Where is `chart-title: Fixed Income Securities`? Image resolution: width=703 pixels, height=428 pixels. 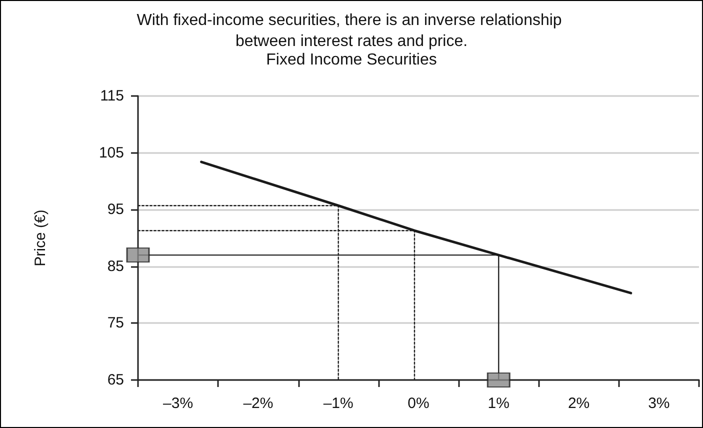 chart-title: Fixed Income Securities is located at coordinates (351, 60).